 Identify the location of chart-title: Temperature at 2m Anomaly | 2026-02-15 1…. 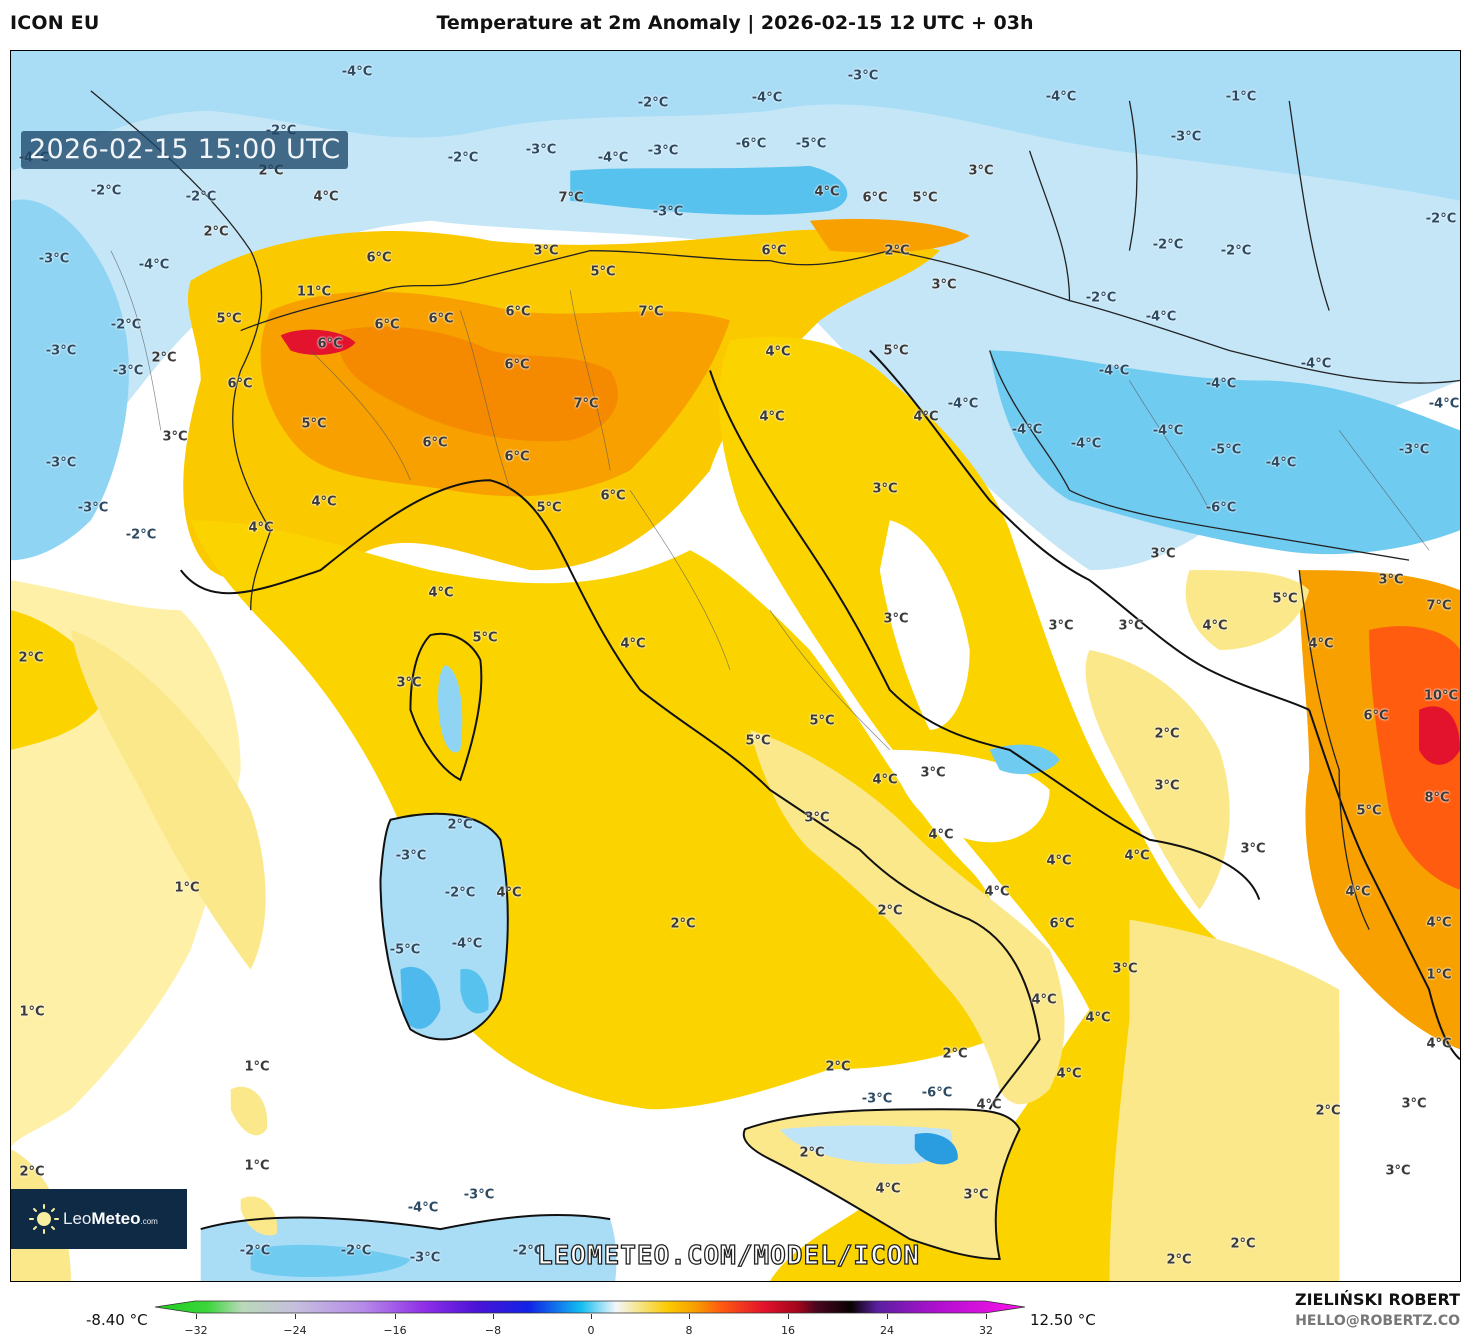
(735, 23).